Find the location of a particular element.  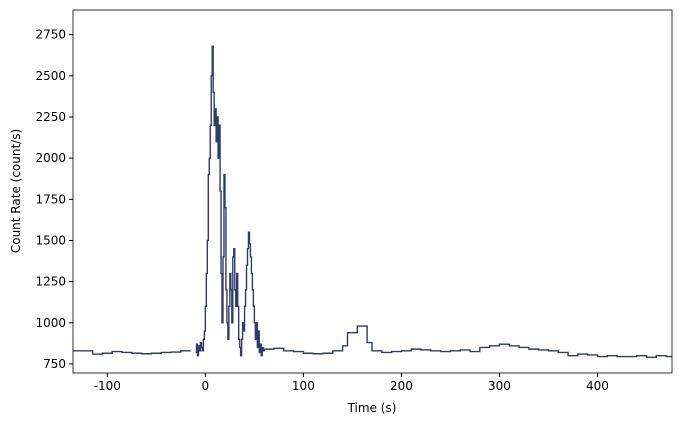

x-tick-label: 200 is located at coordinates (401, 386).